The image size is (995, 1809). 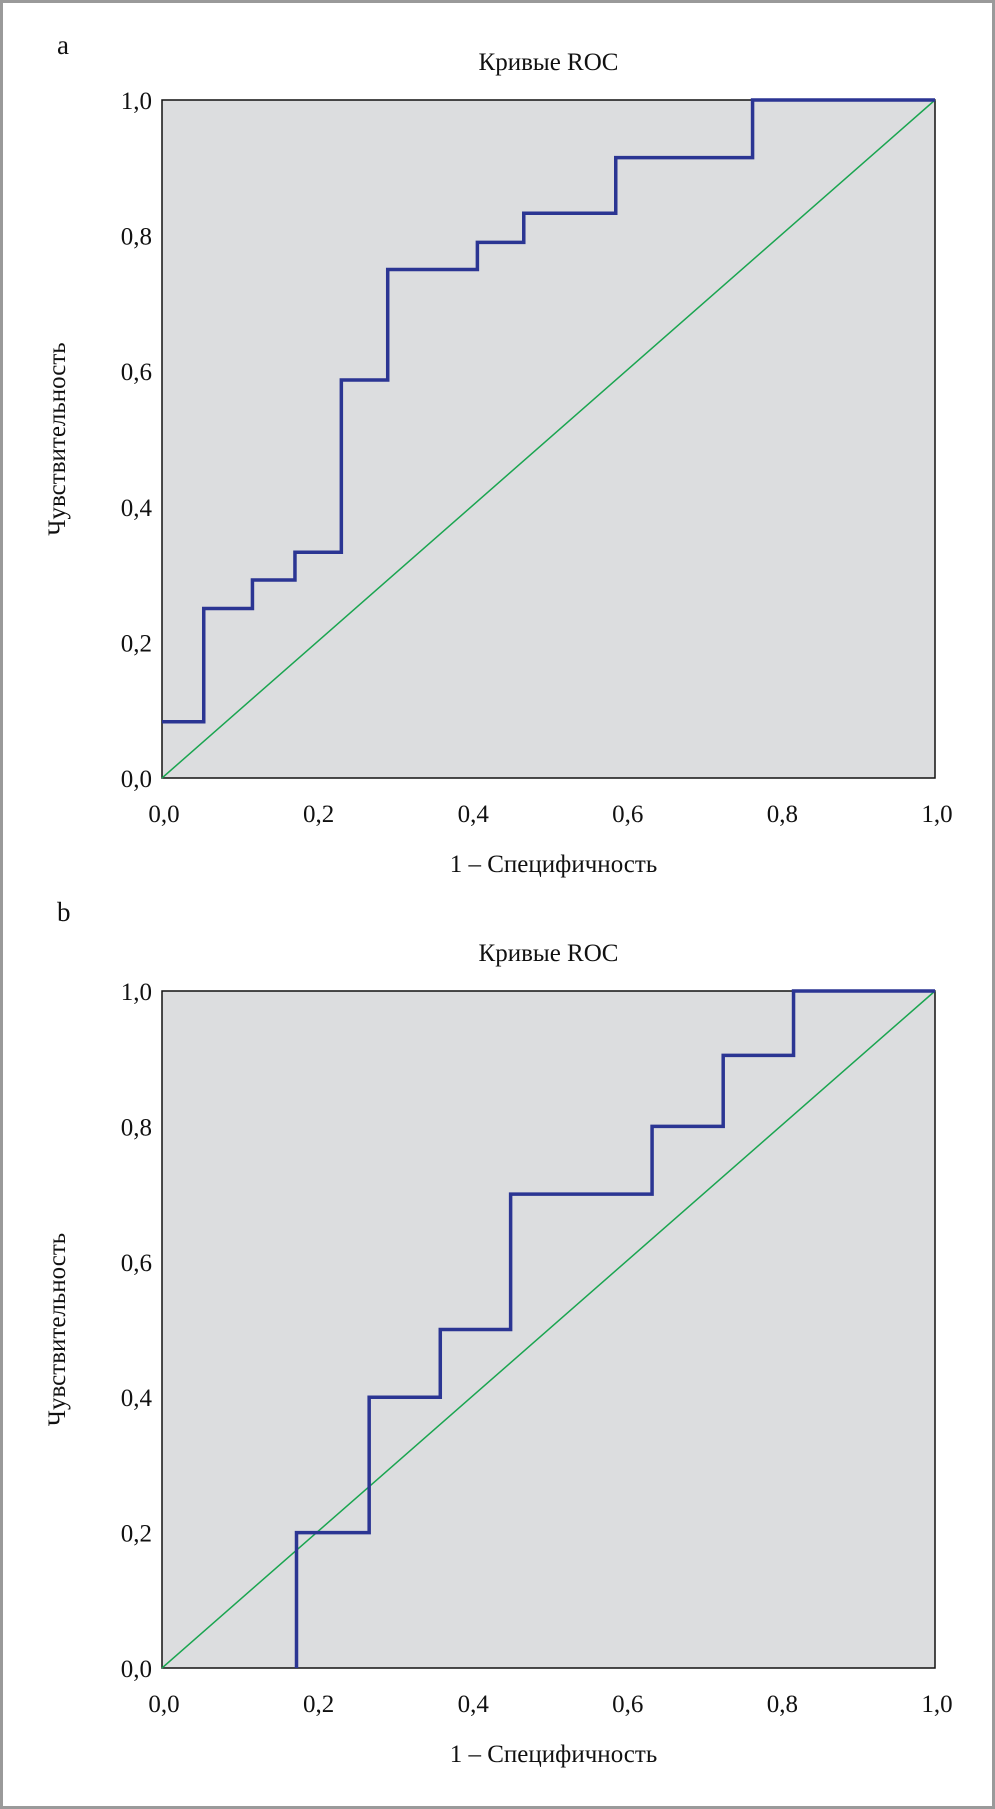 What do you see at coordinates (63, 45) in the screenshot?
I see `panel-label: a` at bounding box center [63, 45].